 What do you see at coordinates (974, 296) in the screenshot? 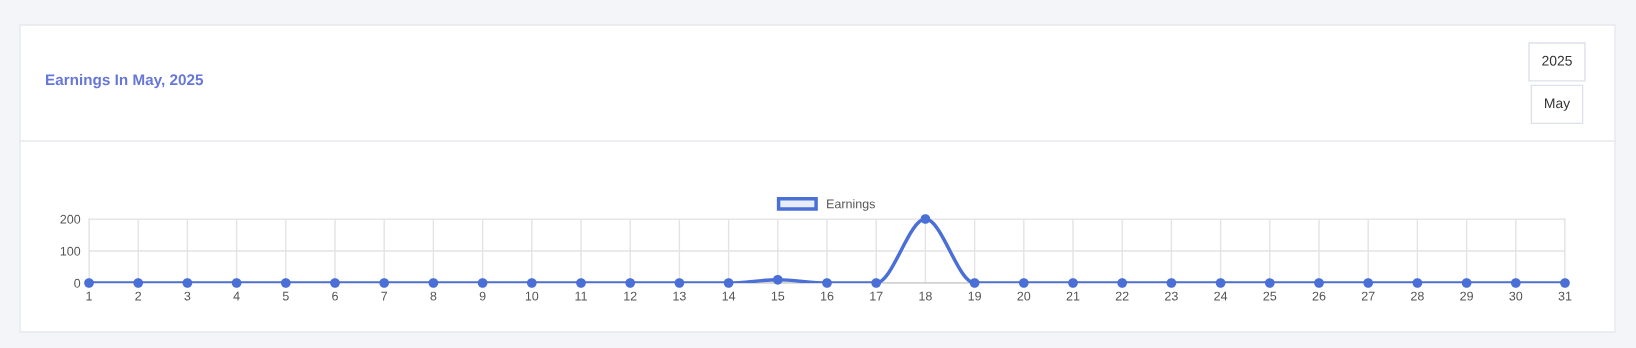
I see `x-tick-label: 19` at bounding box center [974, 296].